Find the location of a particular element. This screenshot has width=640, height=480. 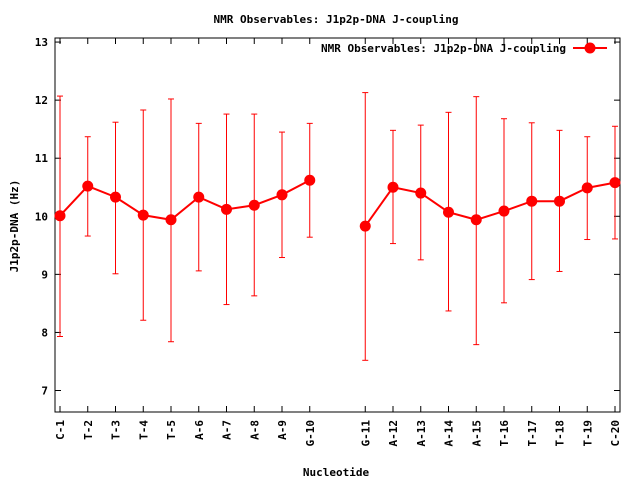

x-tick-label: G-10 is located at coordinates (310, 433).